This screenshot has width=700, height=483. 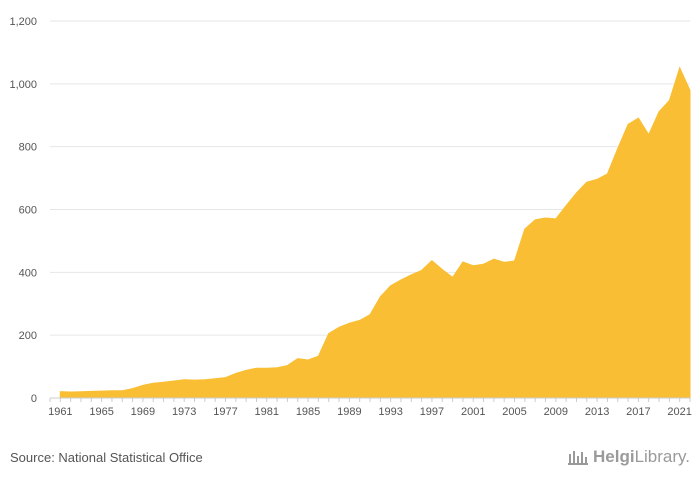 I want to click on x-tick-label: 2001, so click(x=473, y=412).